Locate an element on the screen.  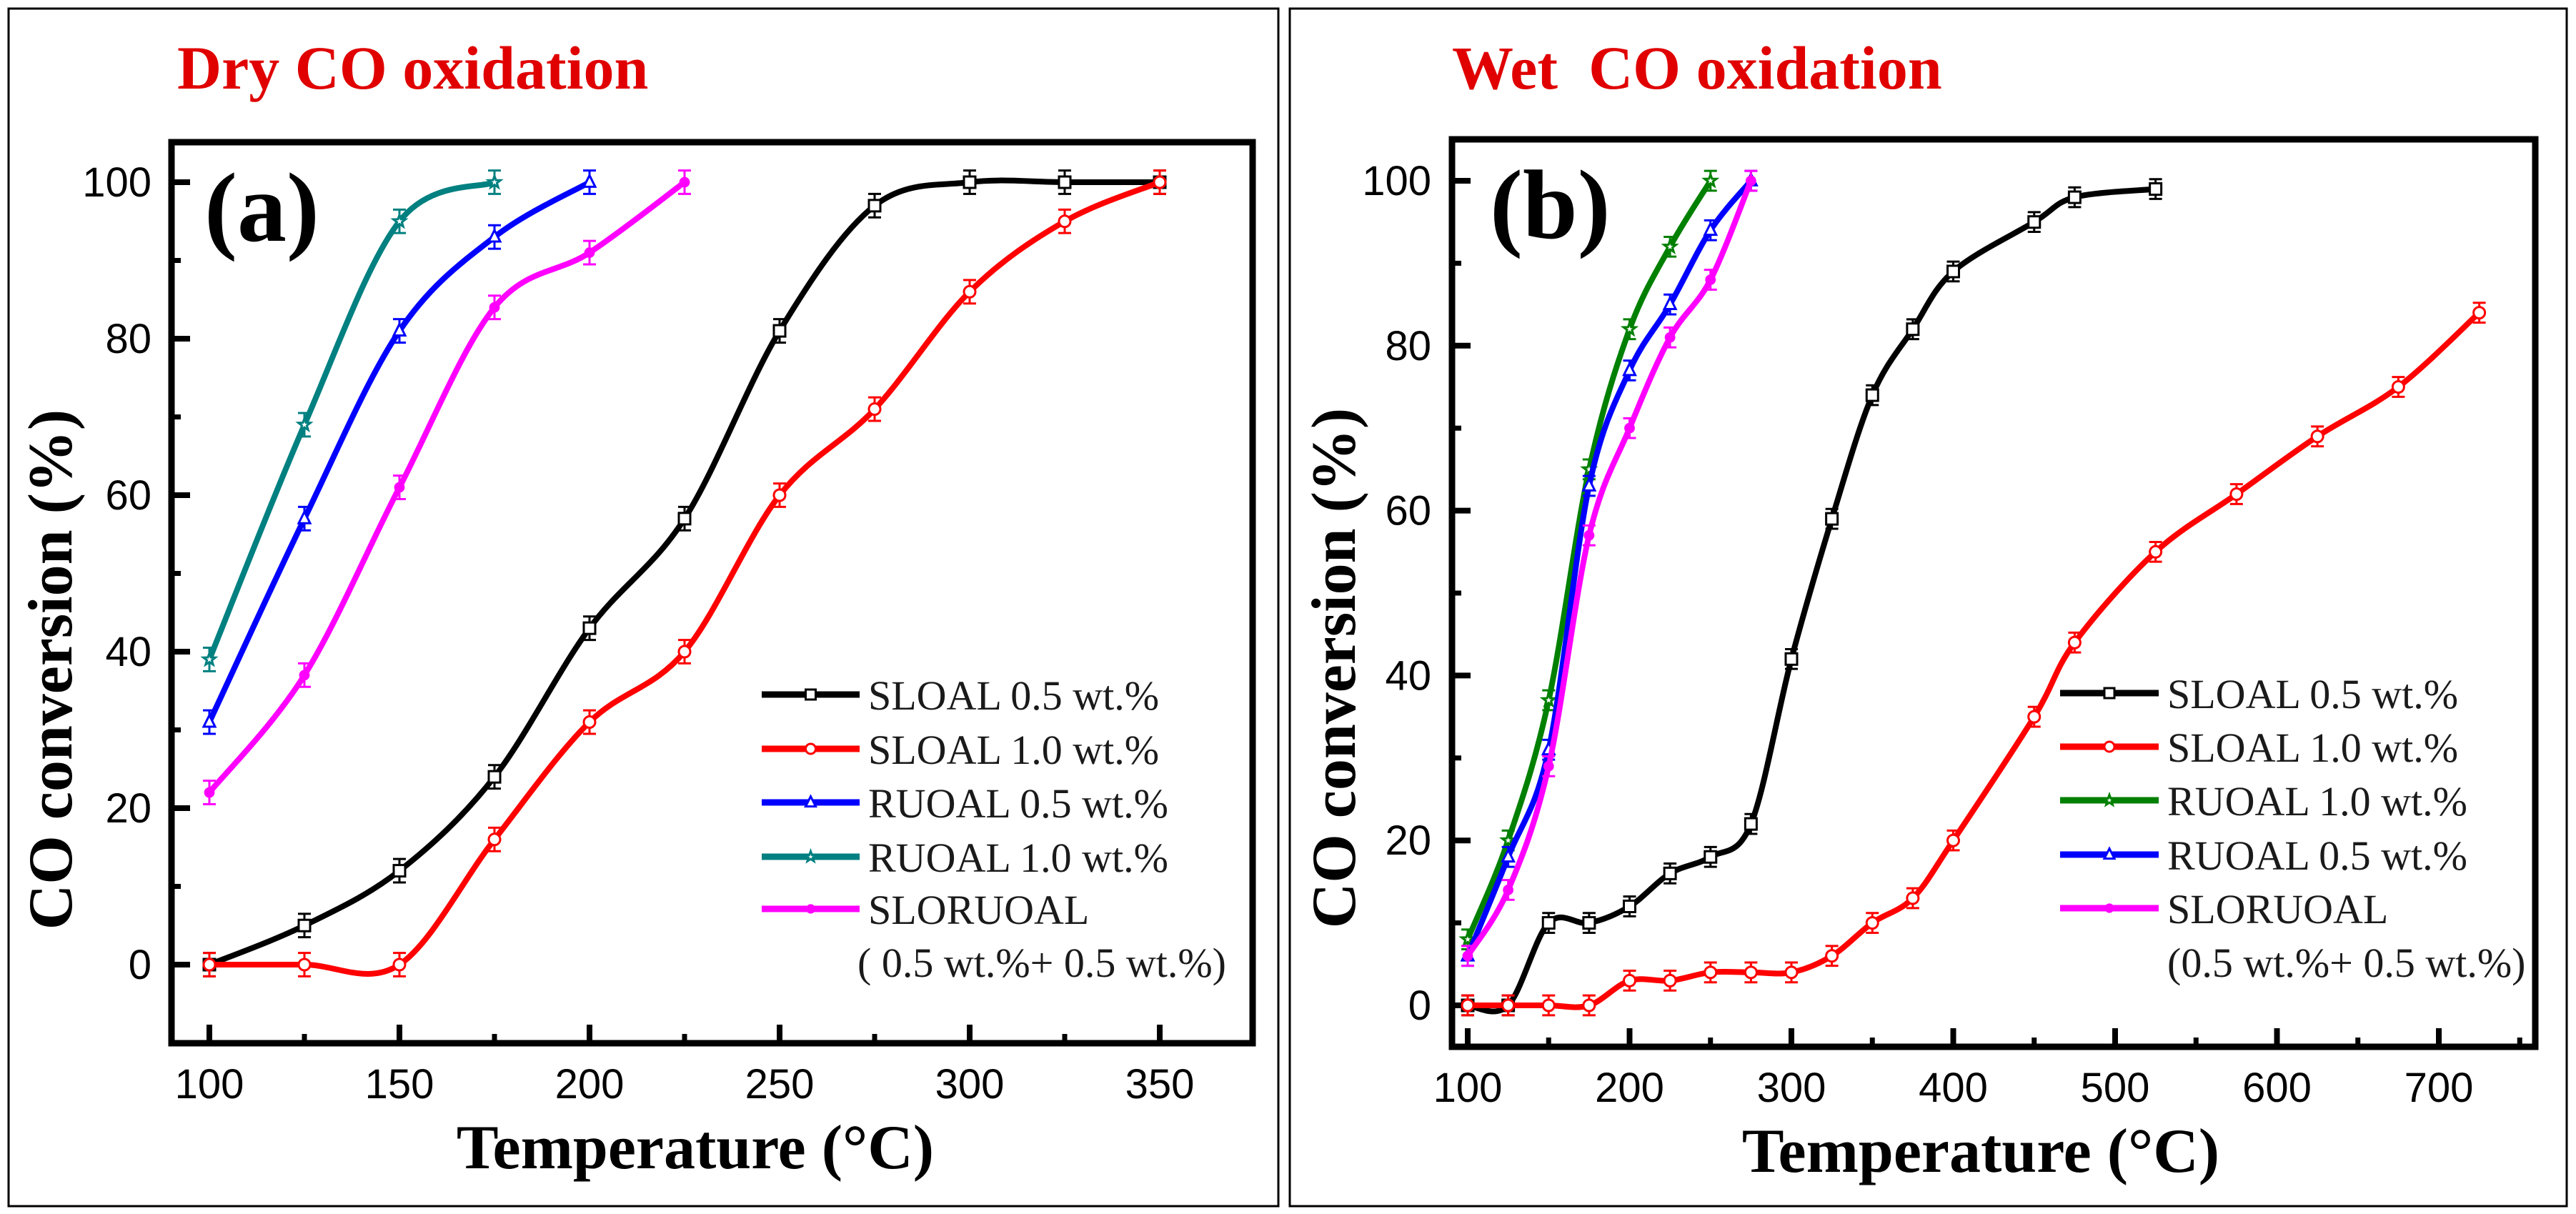
x-tick-label: 150 is located at coordinates (399, 1084).